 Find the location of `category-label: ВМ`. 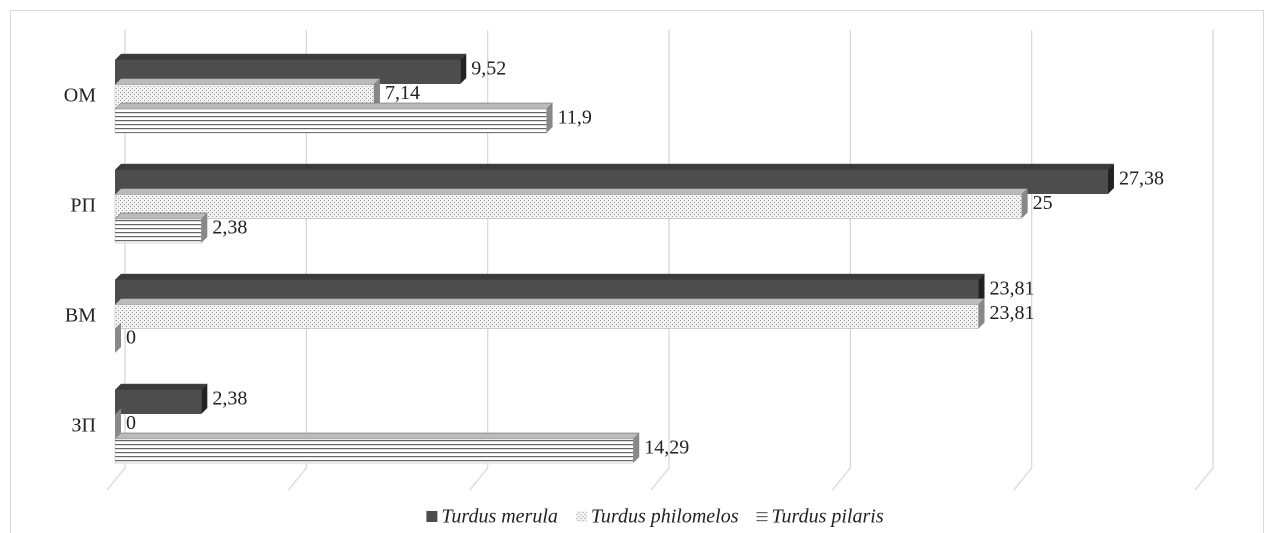

category-label: ВМ is located at coordinates (80, 316).